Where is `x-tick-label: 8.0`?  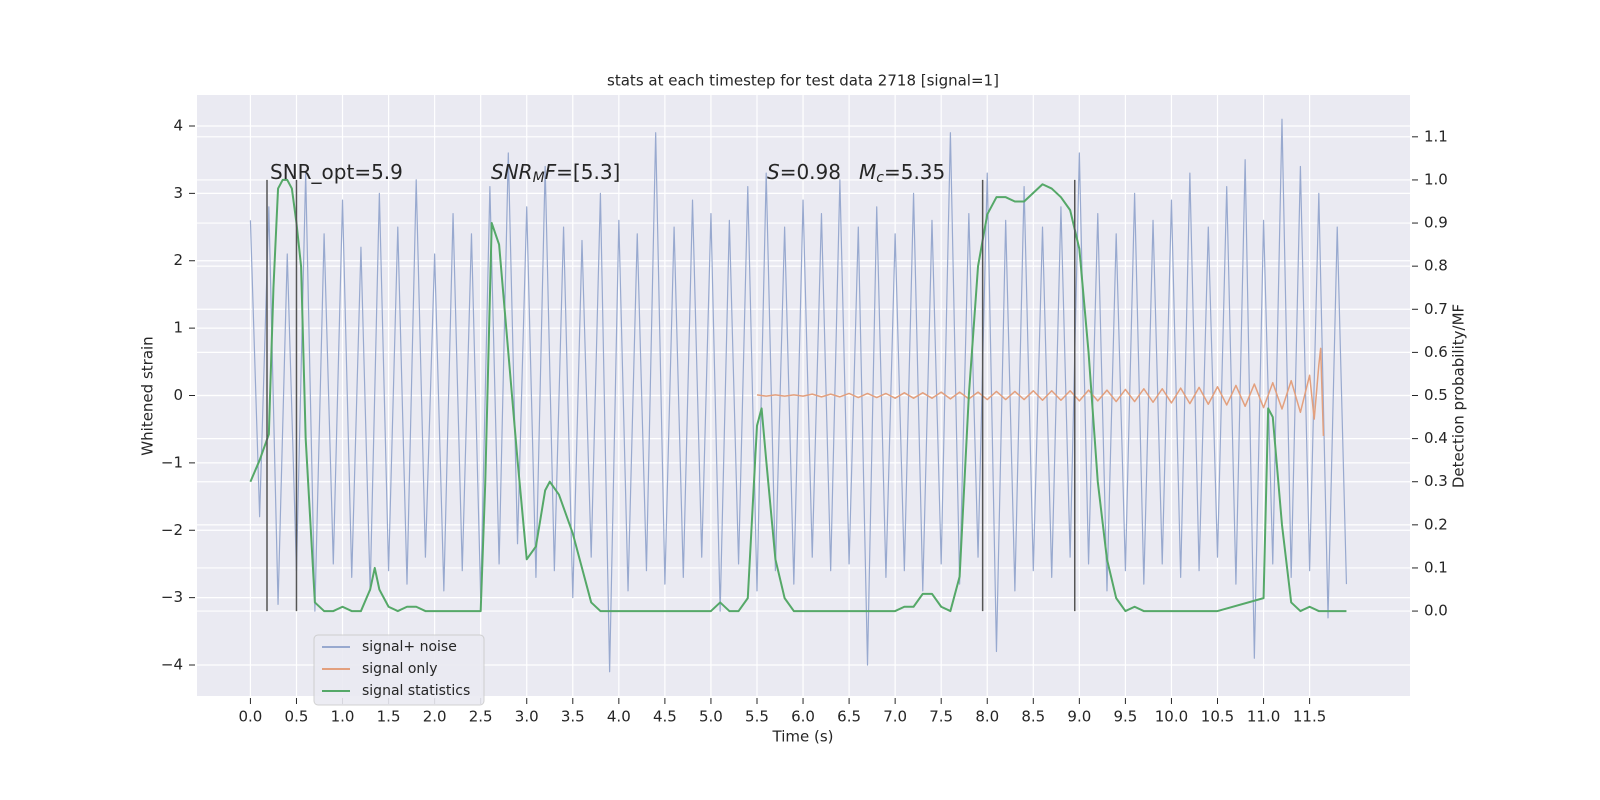 x-tick-label: 8.0 is located at coordinates (987, 717).